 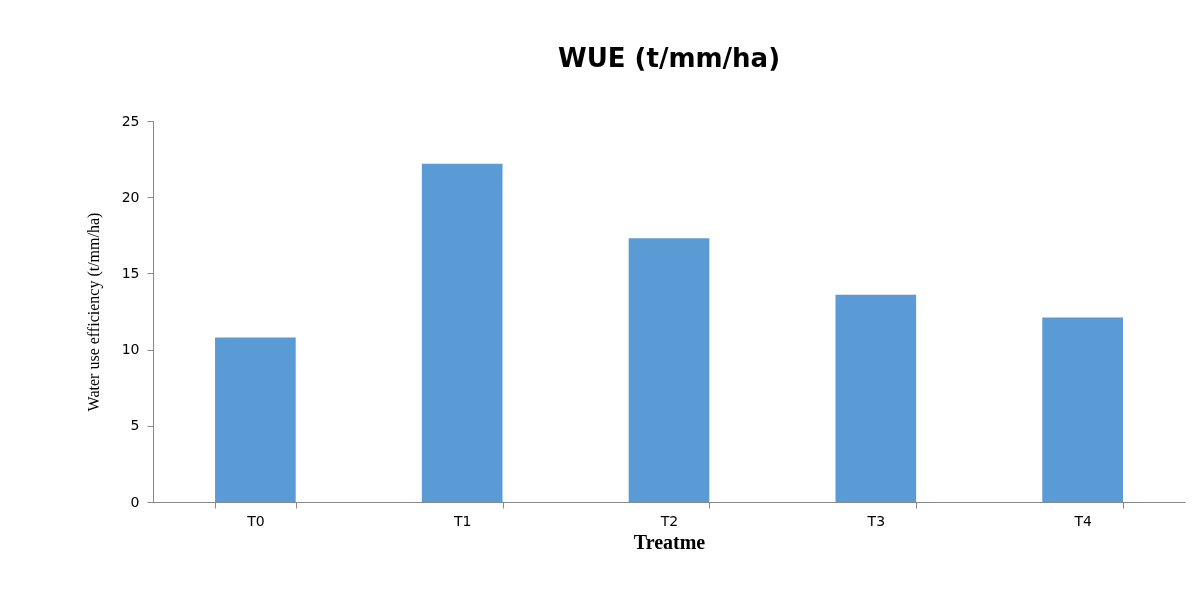 What do you see at coordinates (130, 272) in the screenshot?
I see `y-tick-label: 15` at bounding box center [130, 272].